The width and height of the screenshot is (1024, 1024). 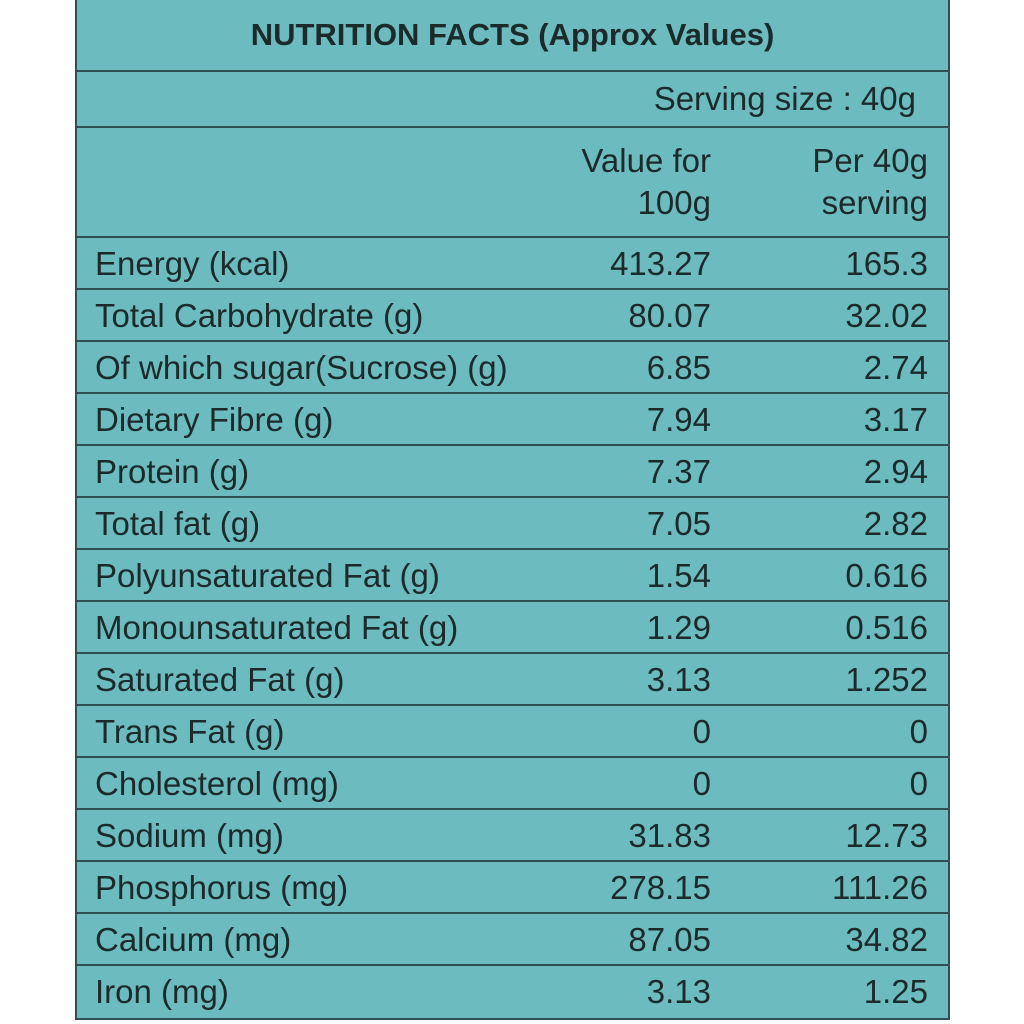 I want to click on nutrient-name: Total Carbohydrate (g), so click(x=259, y=315).